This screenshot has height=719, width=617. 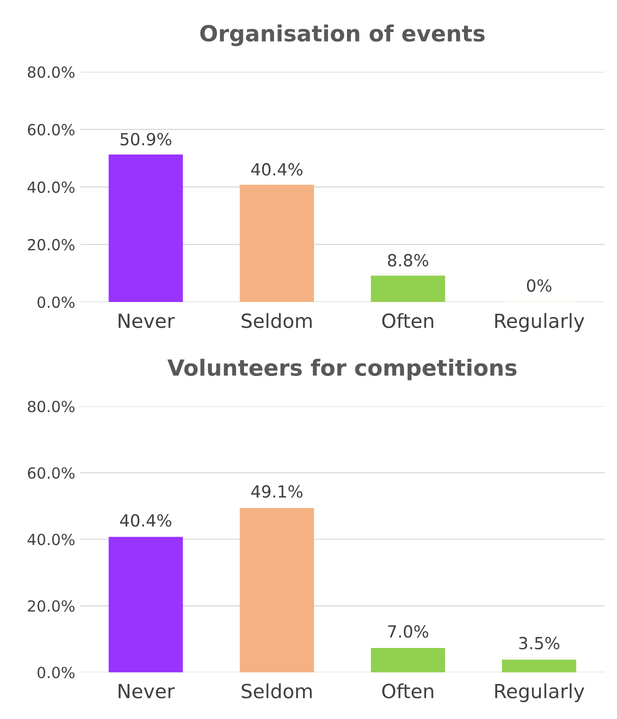 What do you see at coordinates (539, 285) in the screenshot?
I see `data-label: 0%` at bounding box center [539, 285].